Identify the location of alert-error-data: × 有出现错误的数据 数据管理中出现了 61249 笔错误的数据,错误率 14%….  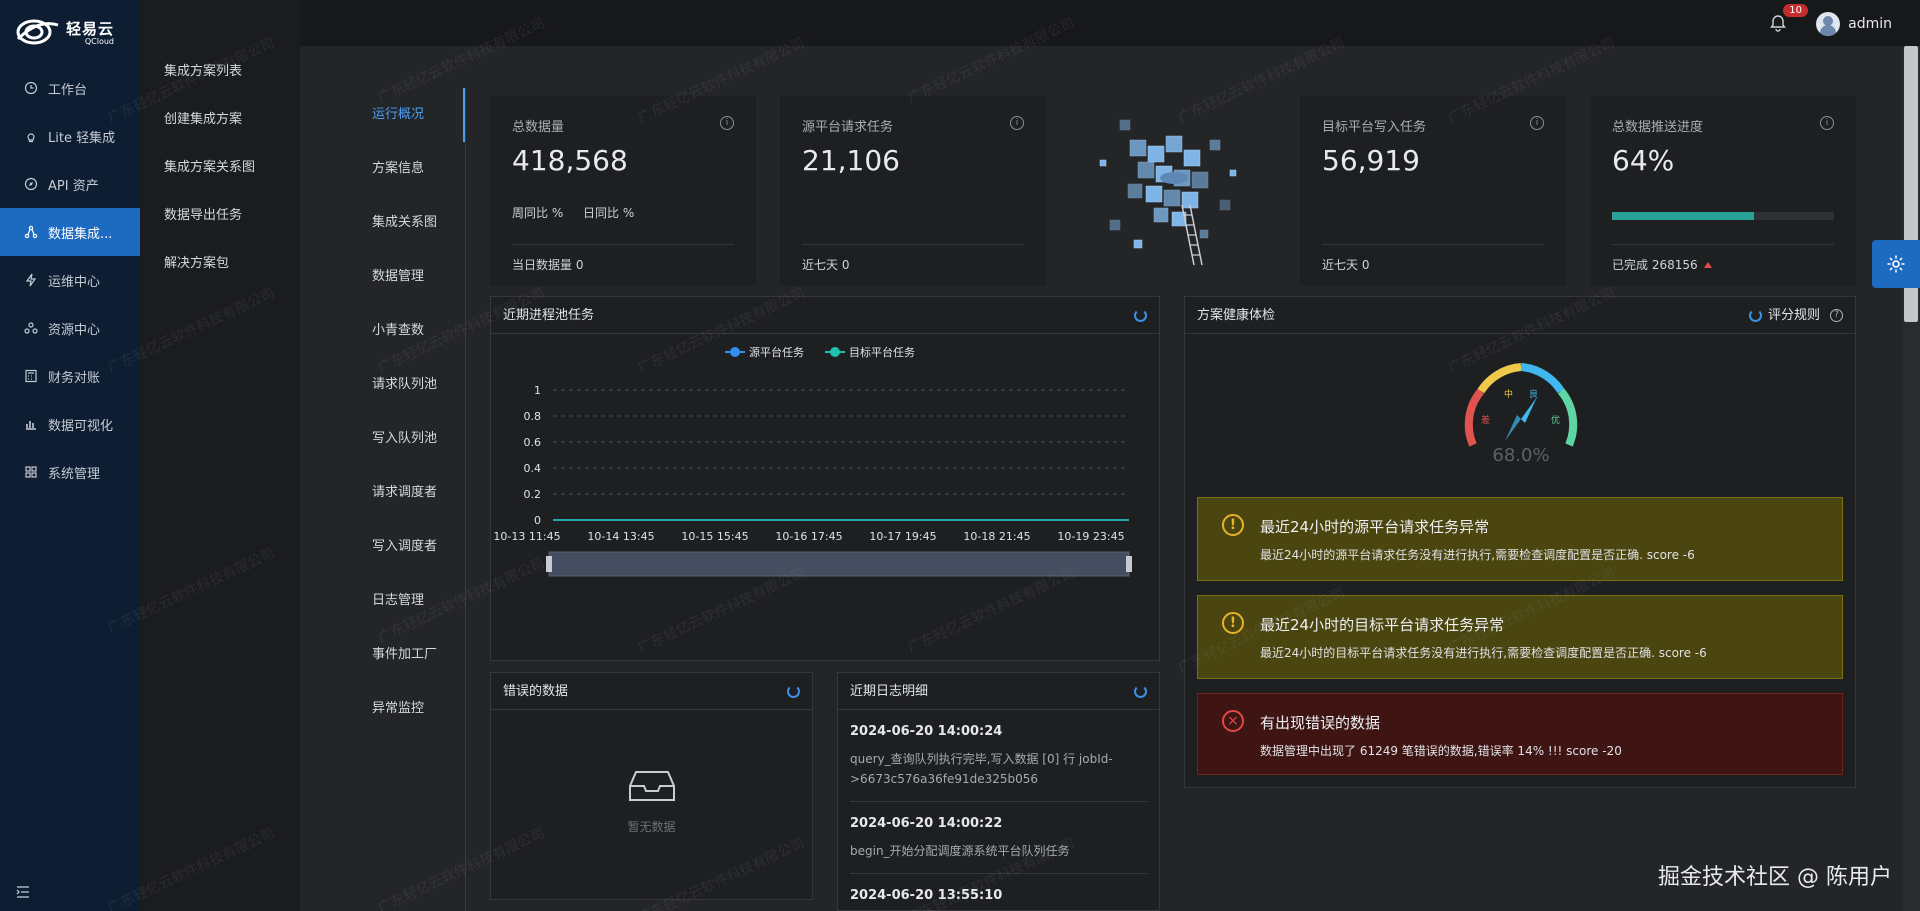
(1520, 734).